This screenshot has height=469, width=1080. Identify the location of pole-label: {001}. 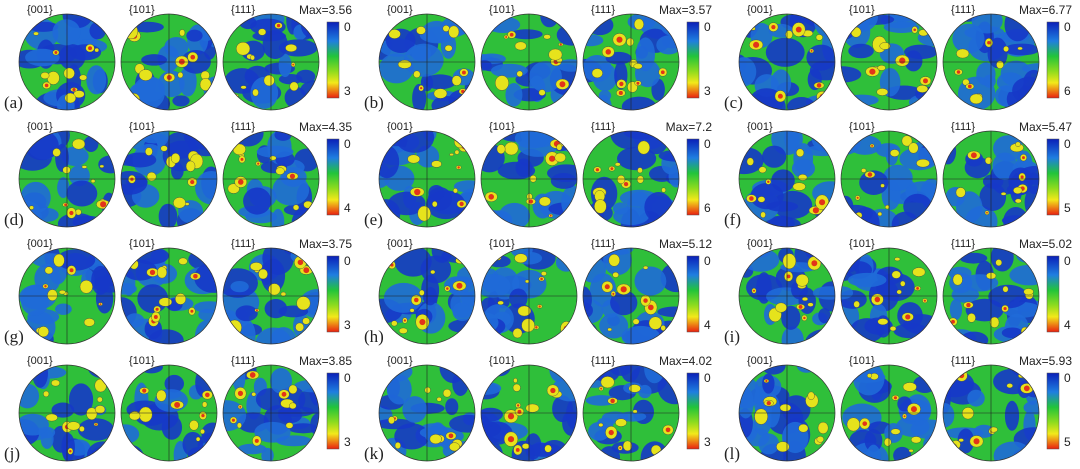
(760, 244).